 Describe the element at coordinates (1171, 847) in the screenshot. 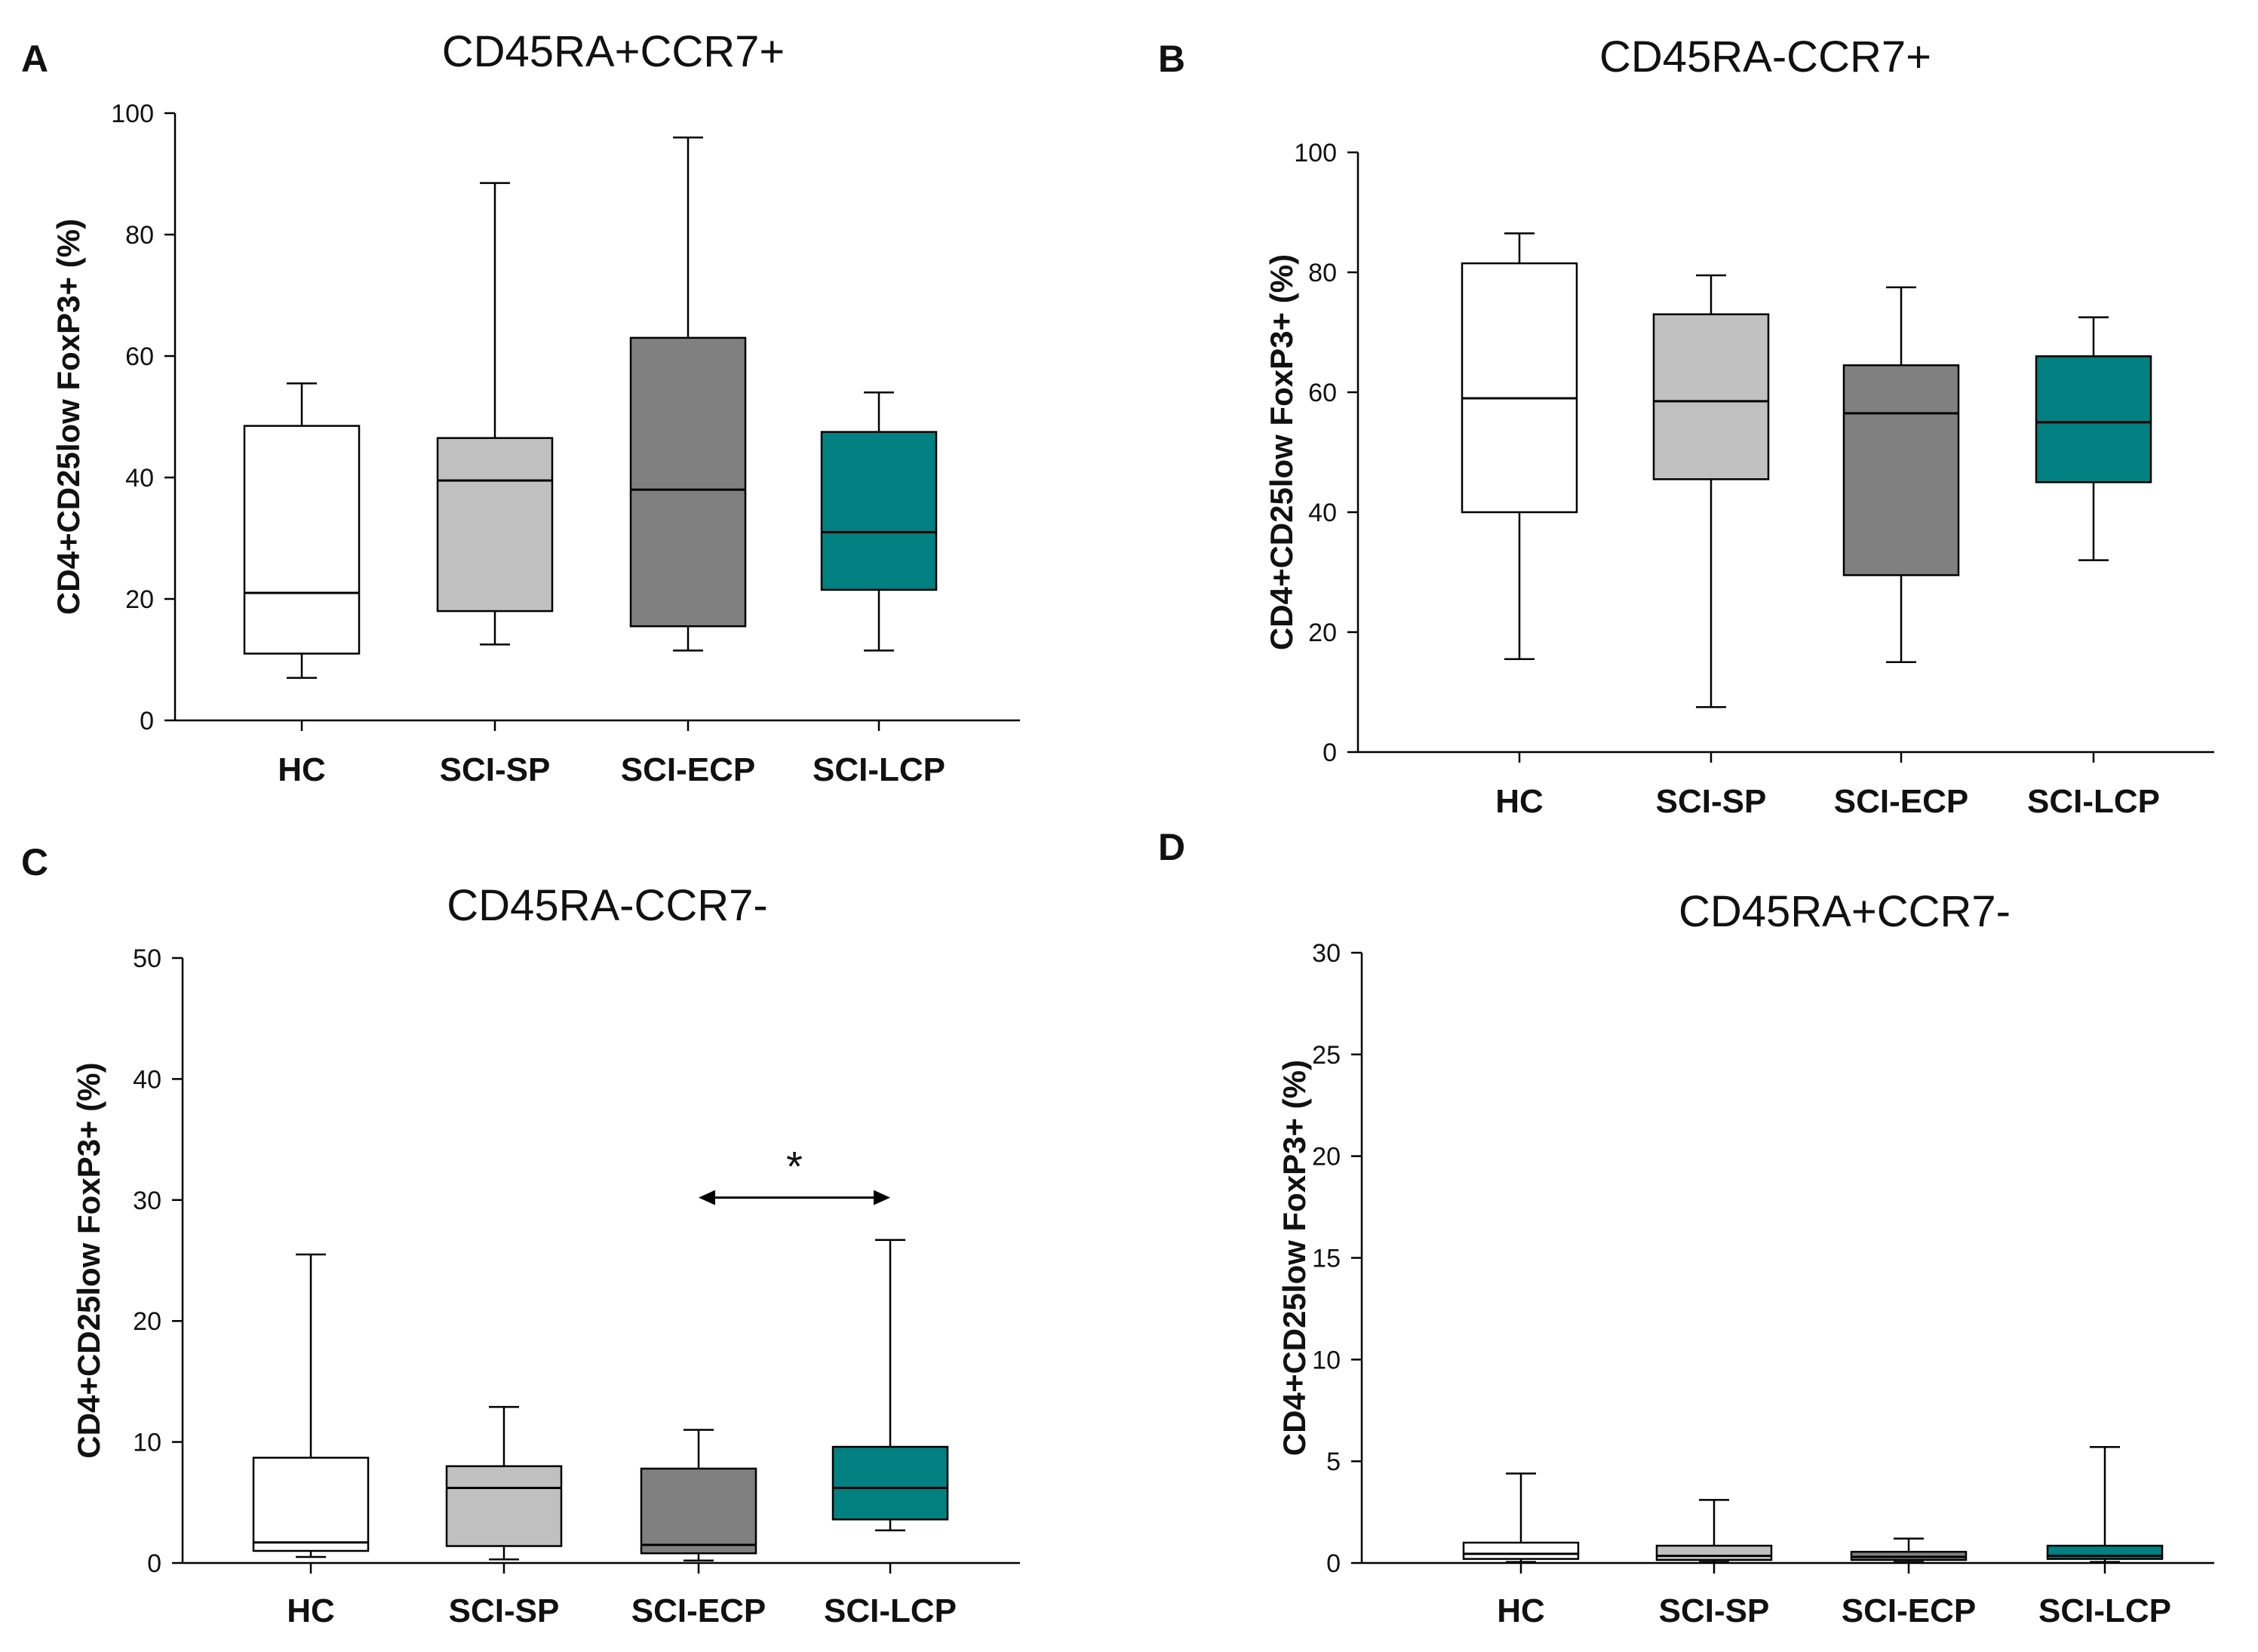

I see `panel-letter: D` at that location.